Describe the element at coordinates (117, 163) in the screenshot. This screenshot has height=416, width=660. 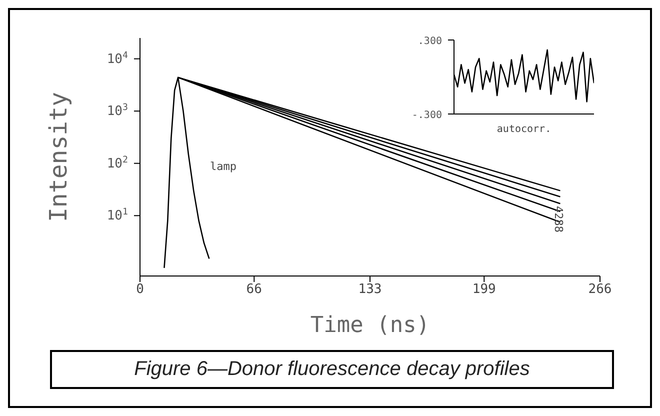
I see `y-tick-label: 10$^{2}$` at that location.